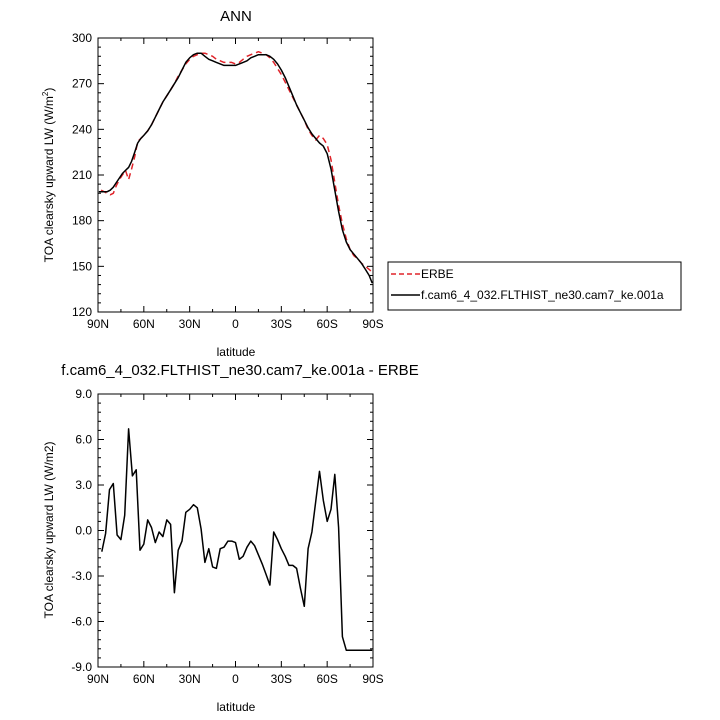 The width and height of the screenshot is (720, 720). I want to click on panel-1-xtick-label: 30N, so click(190, 679).